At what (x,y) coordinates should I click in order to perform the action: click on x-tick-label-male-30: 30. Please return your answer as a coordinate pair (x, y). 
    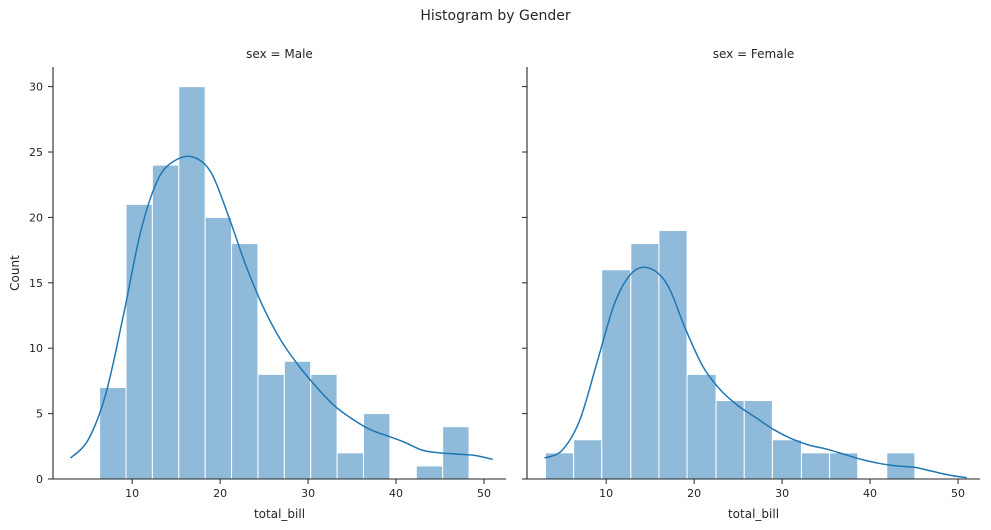
    Looking at the image, I should click on (308, 493).